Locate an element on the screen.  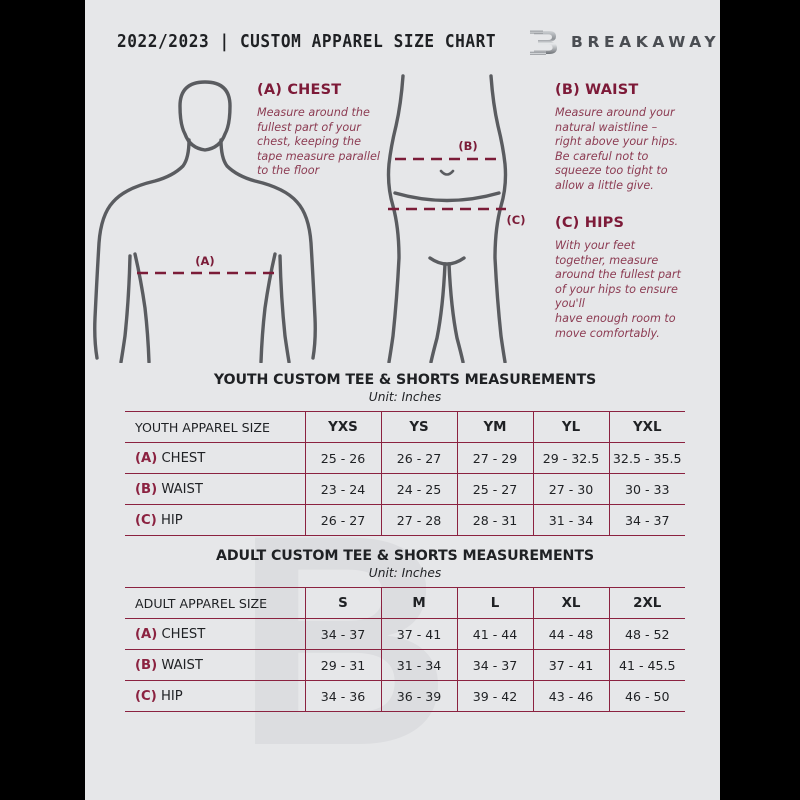
brand-lockup: BREAKAWAY is located at coordinates (624, 42).